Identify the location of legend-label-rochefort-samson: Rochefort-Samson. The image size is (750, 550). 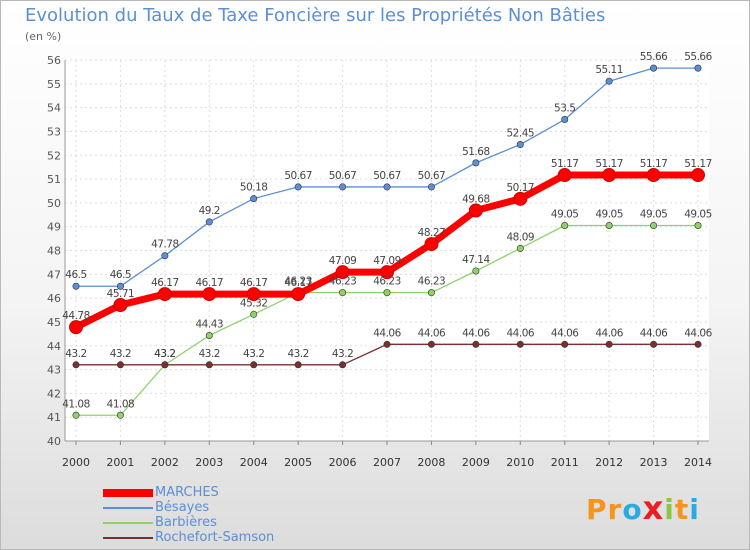
(215, 537).